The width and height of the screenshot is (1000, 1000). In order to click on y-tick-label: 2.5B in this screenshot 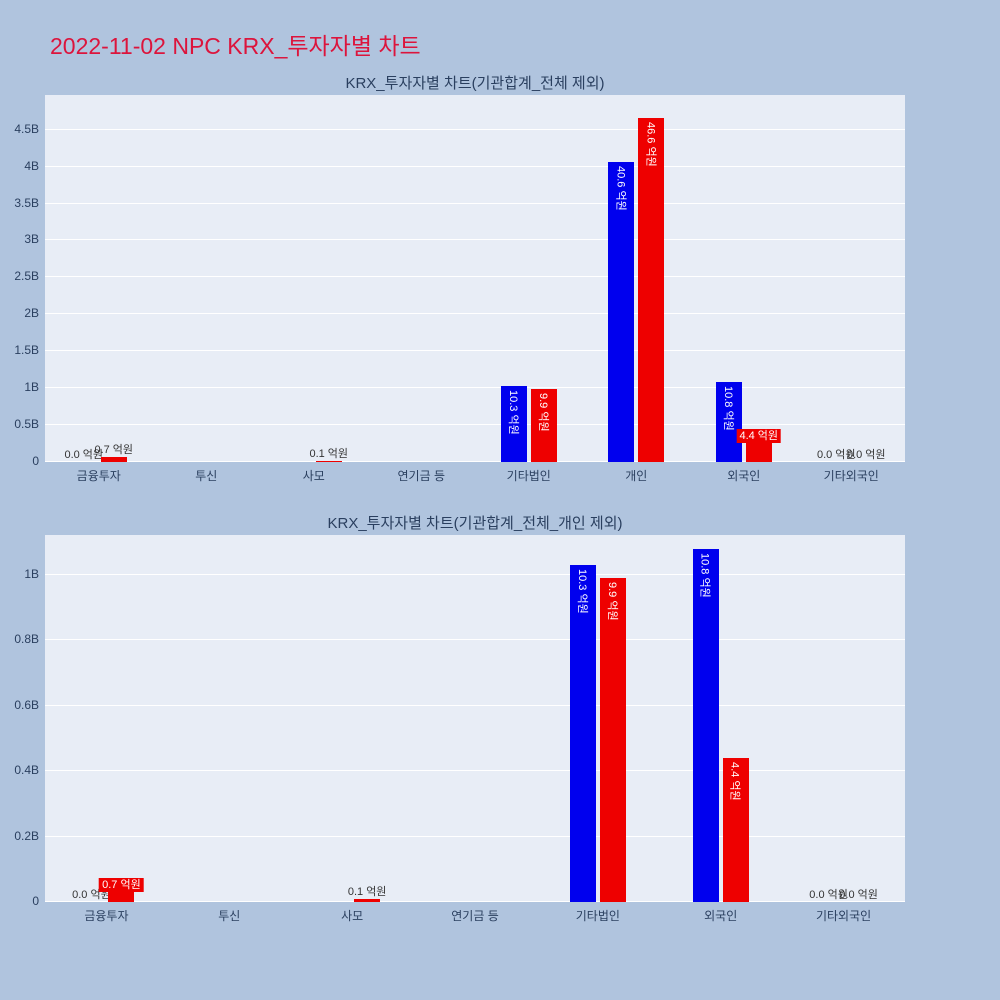, I will do `click(26, 276)`.